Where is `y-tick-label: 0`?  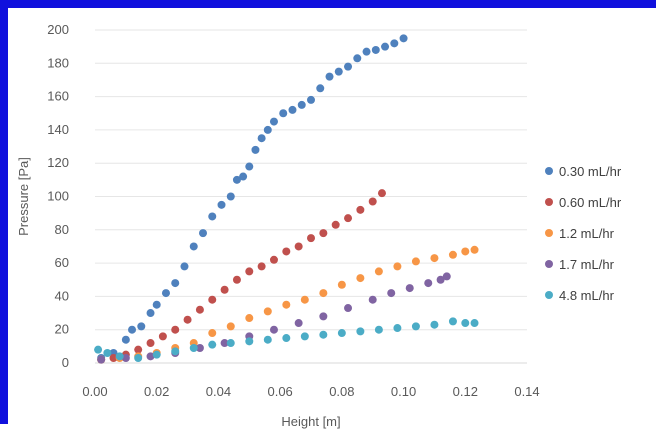
y-tick-label: 0 is located at coordinates (65, 362).